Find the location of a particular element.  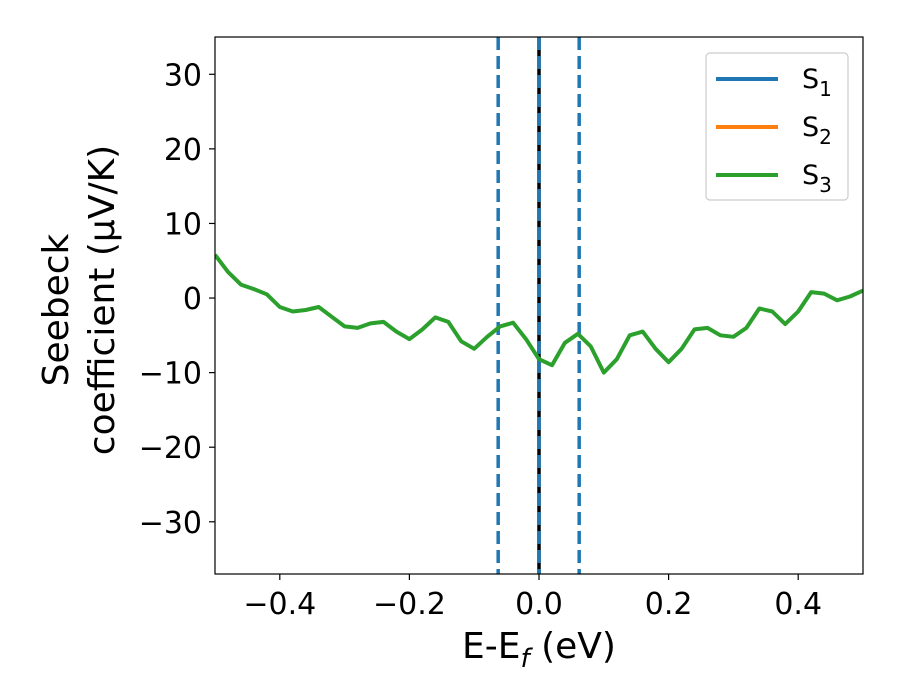

legend-label-2: S2 is located at coordinates (817, 130).